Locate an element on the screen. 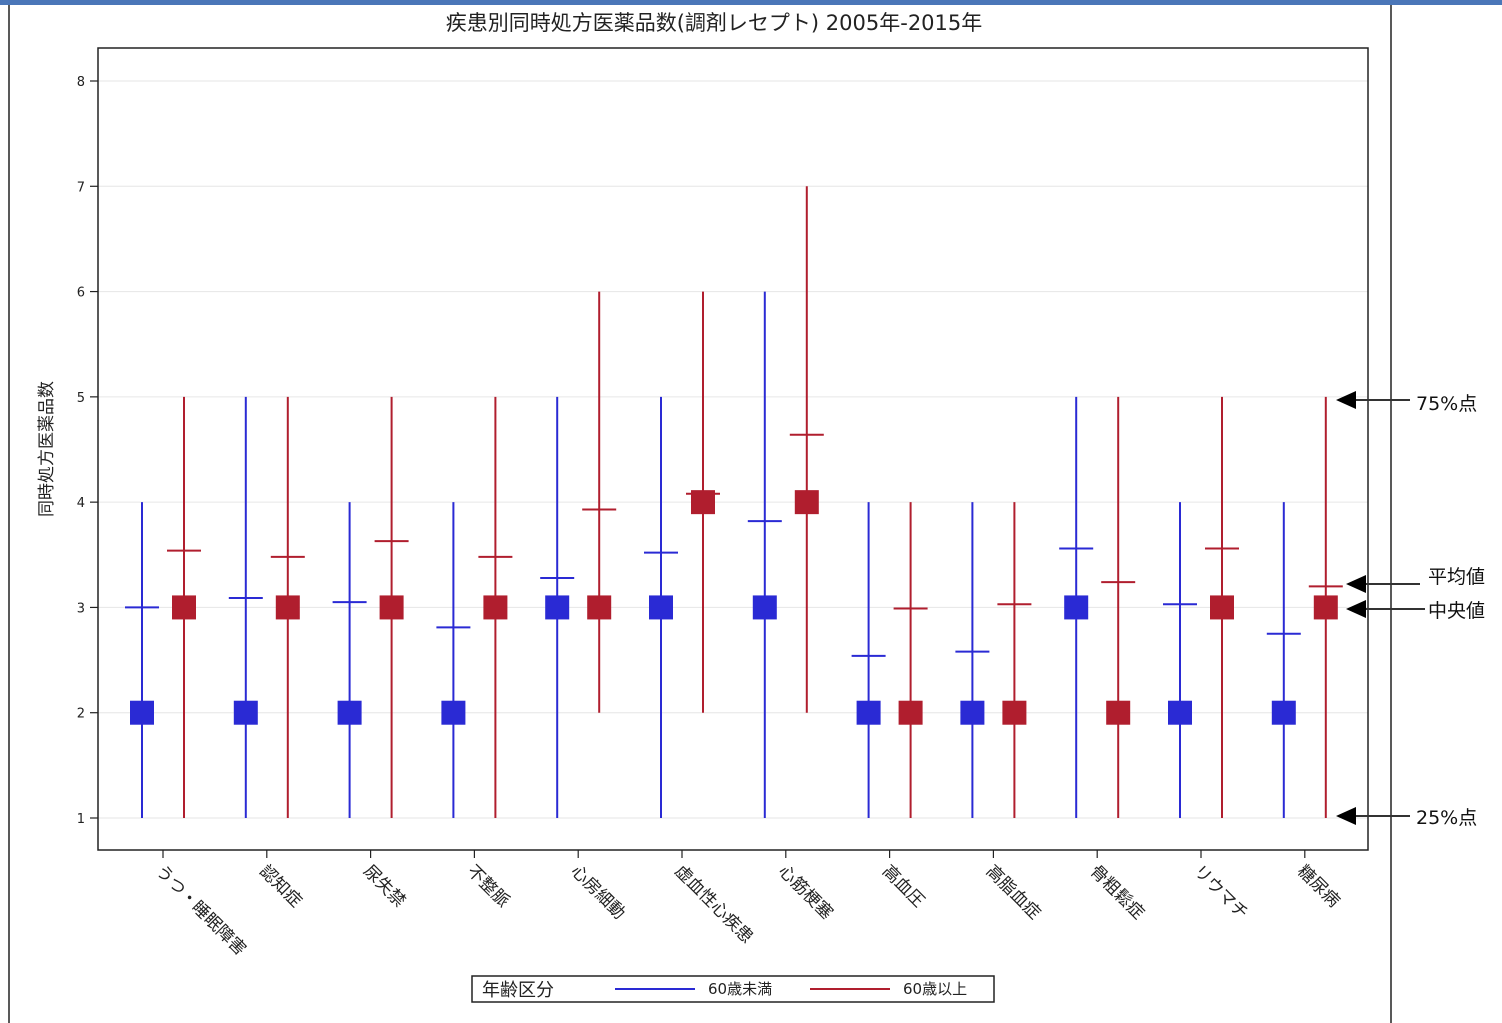  annotation-q1-label: 25%点 is located at coordinates (1446, 818).